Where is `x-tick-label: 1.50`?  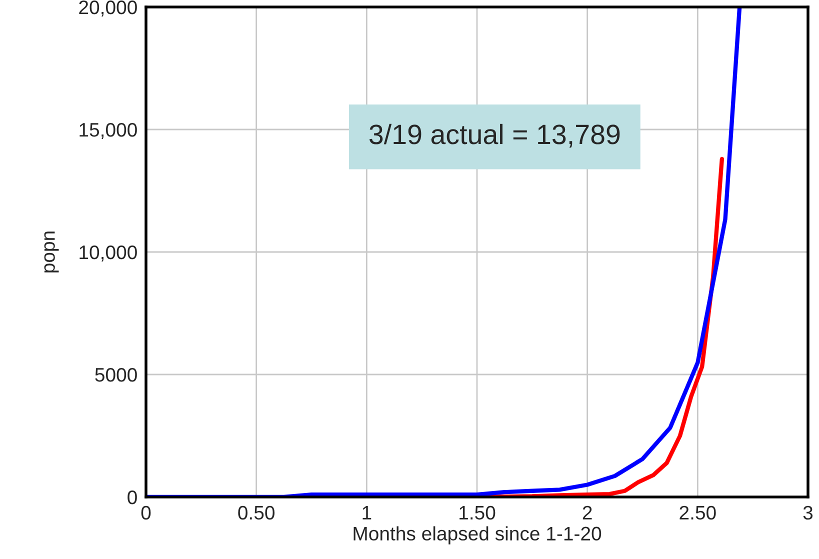
x-tick-label: 1.50 is located at coordinates (478, 513).